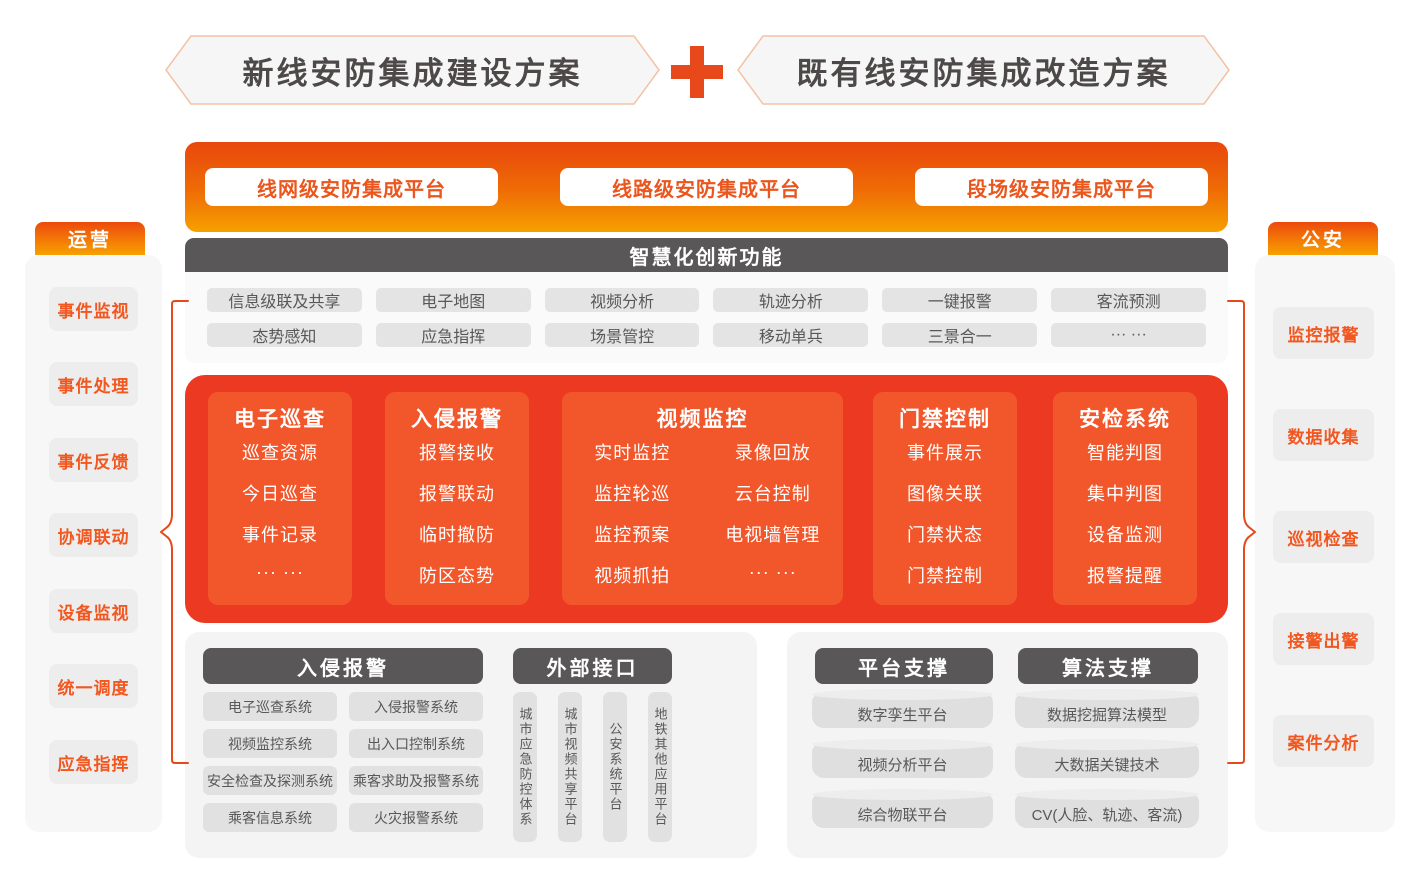 This screenshot has width=1416, height=893. I want to click on operations-item: 事件处理, so click(93, 384).